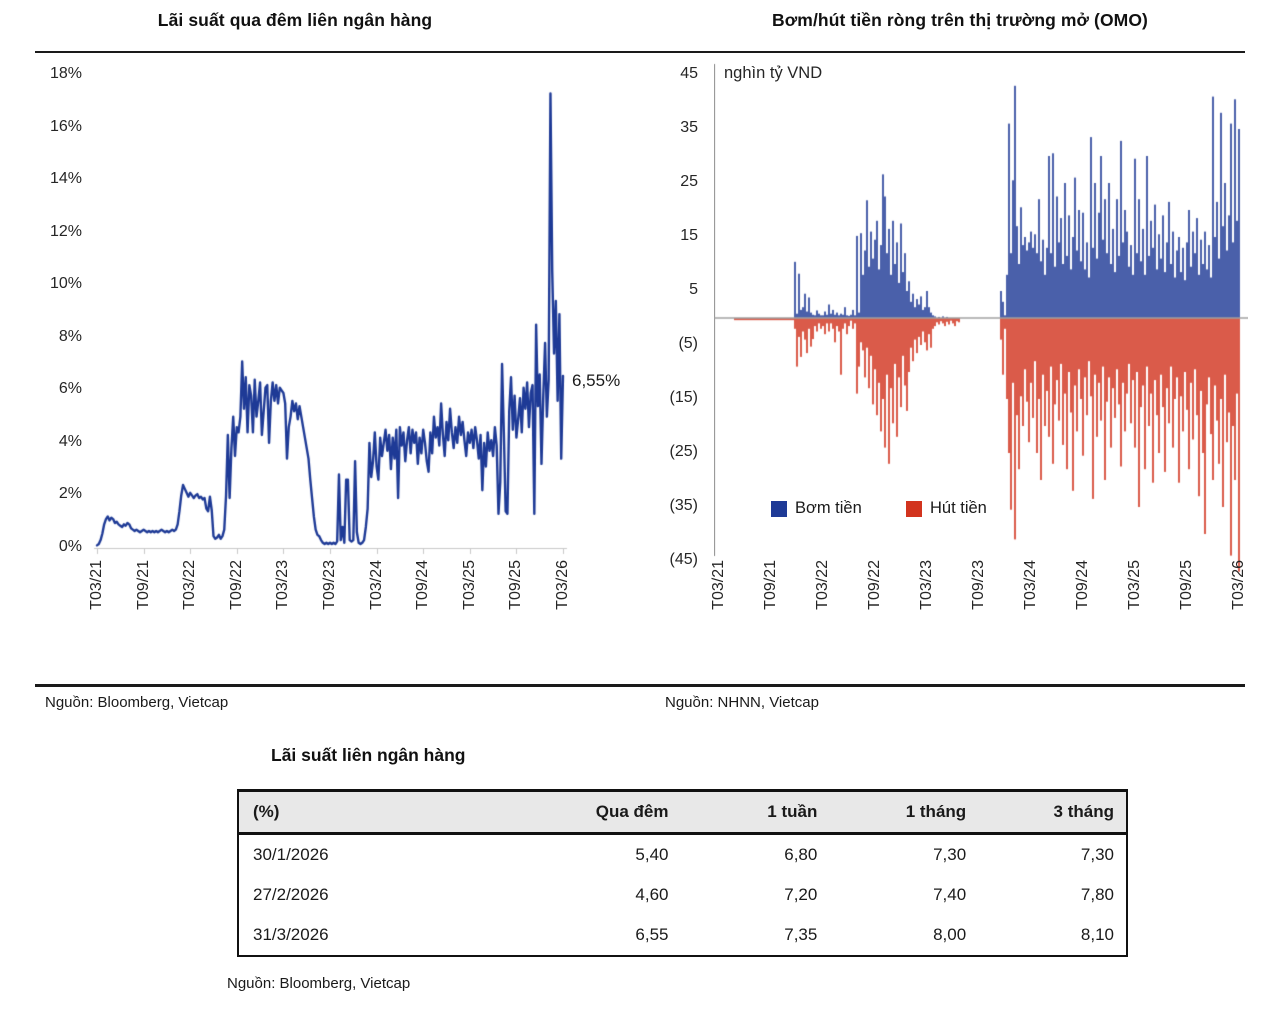 This screenshot has height=1010, width=1272. What do you see at coordinates (640, 685) in the screenshot?
I see `source-divider-line` at bounding box center [640, 685].